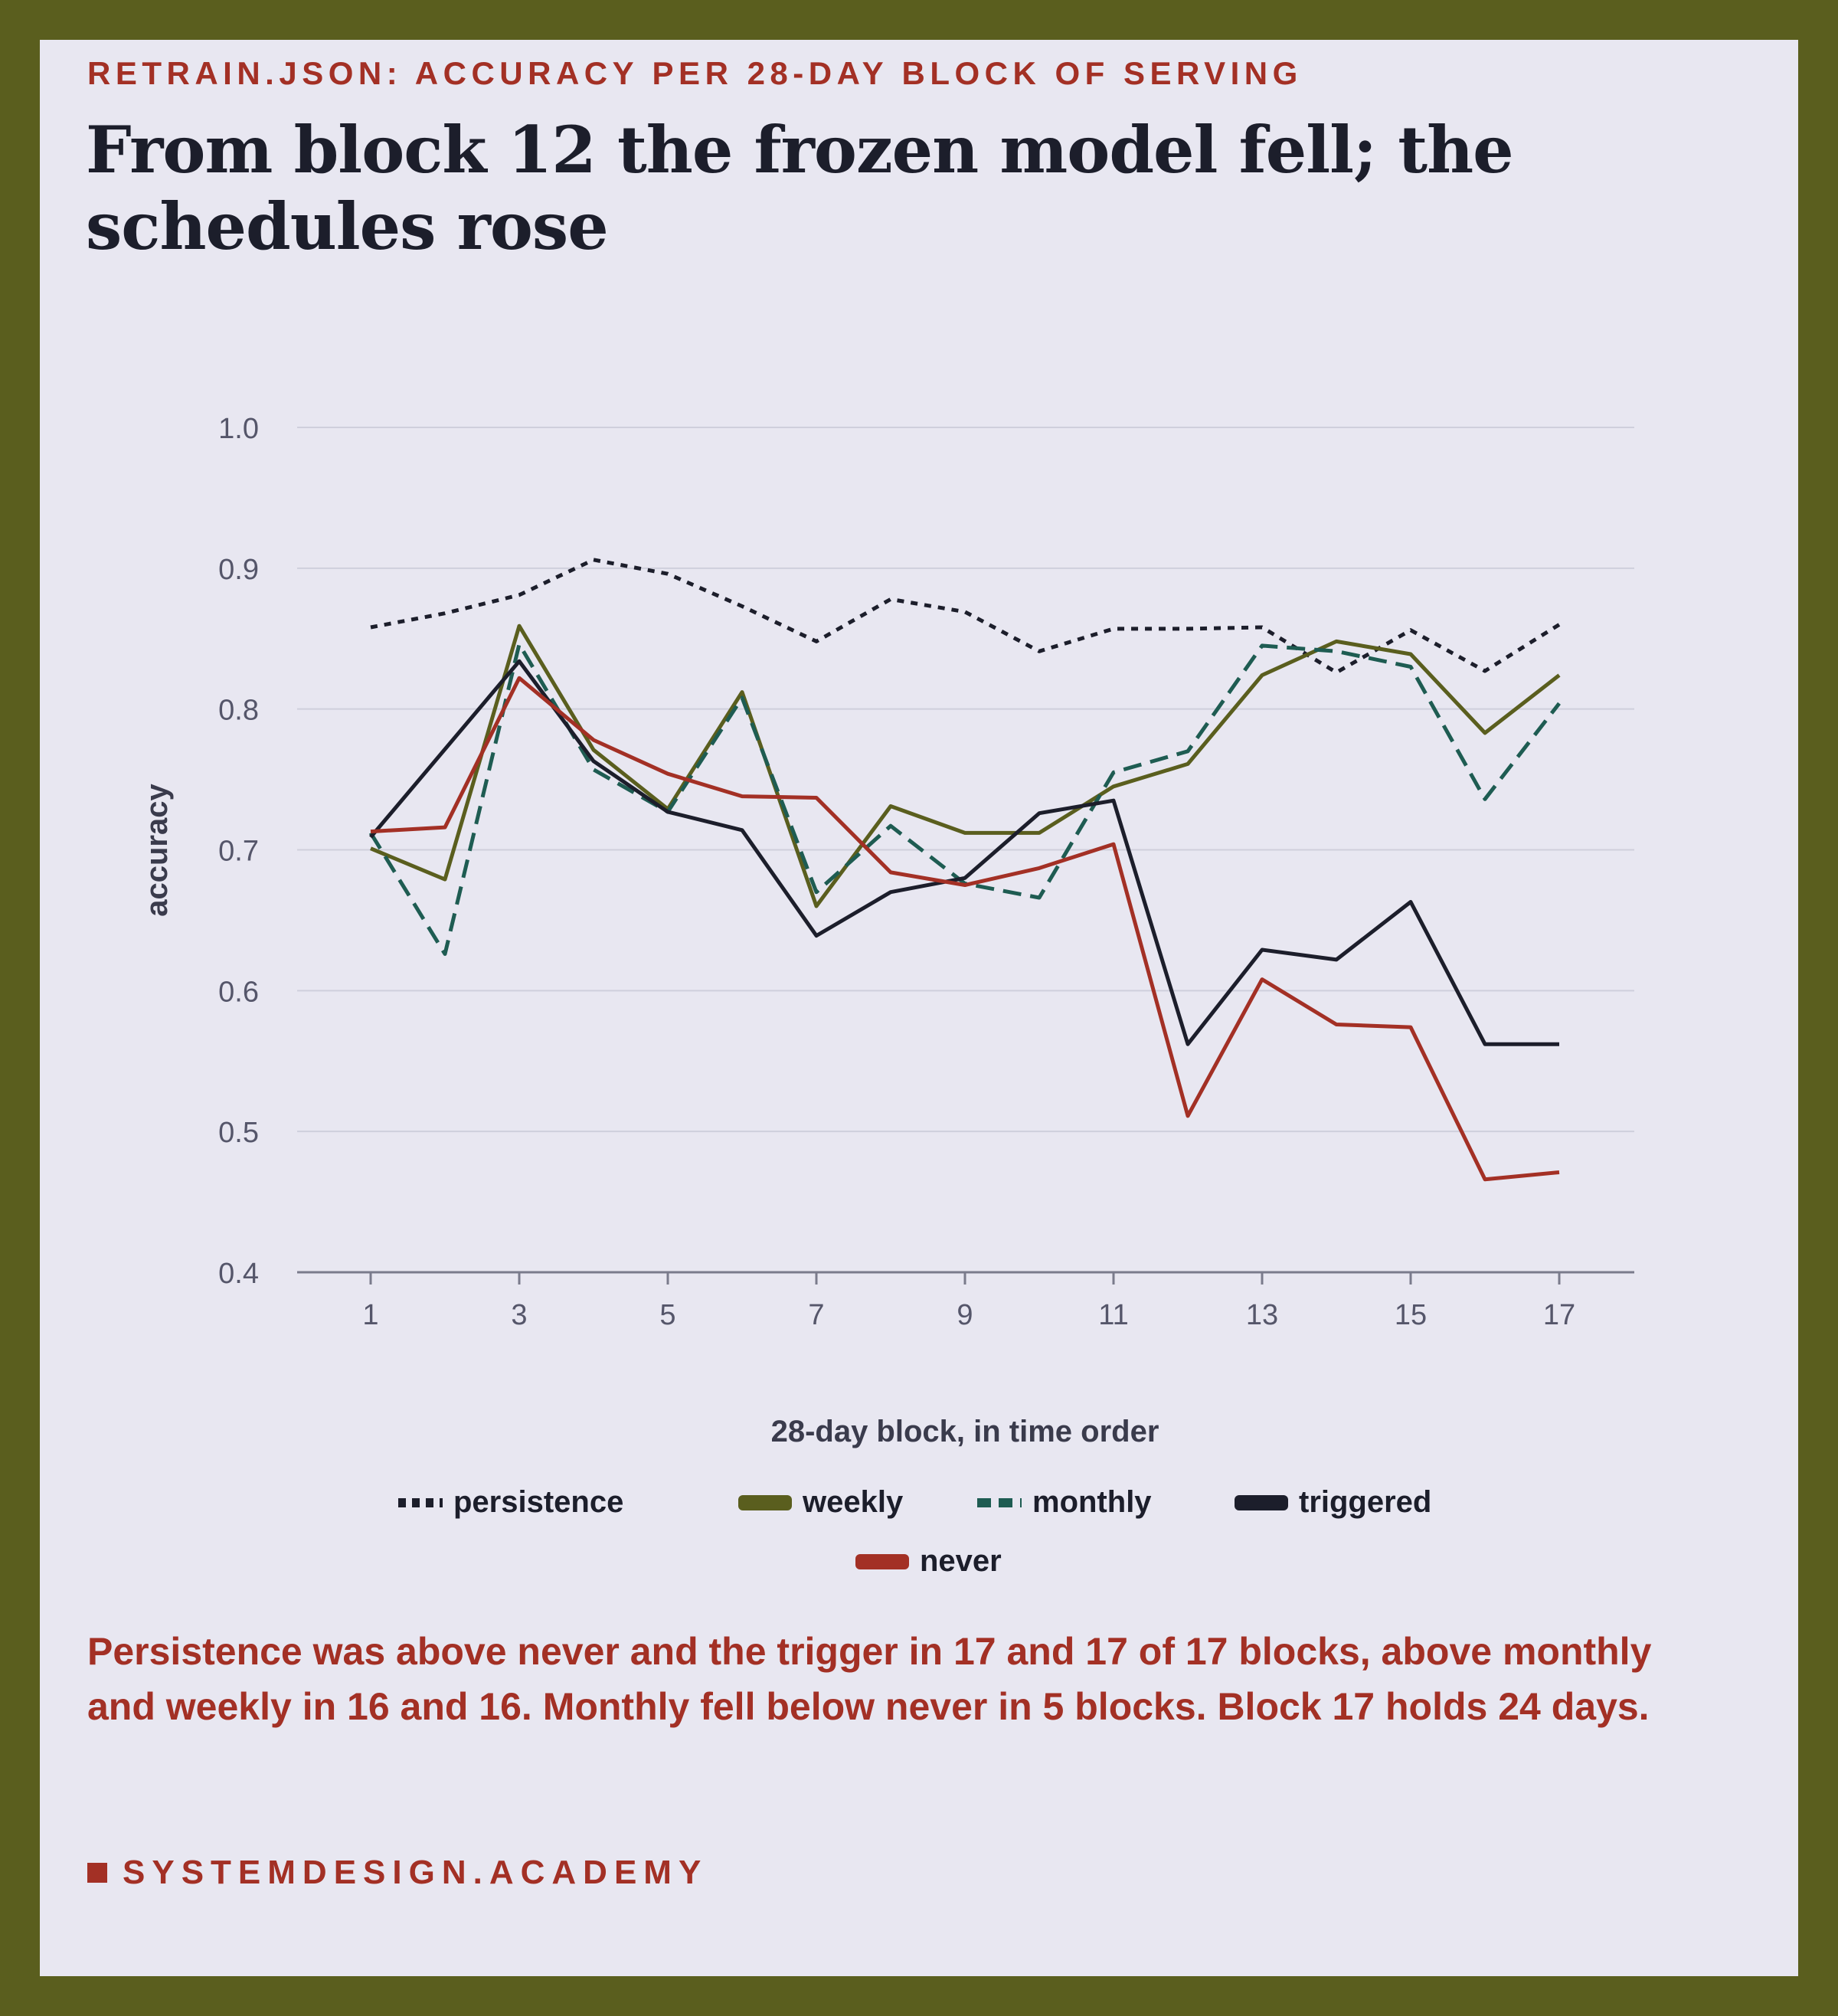  I want to click on legend-item-persistence: persistence, so click(511, 1502).